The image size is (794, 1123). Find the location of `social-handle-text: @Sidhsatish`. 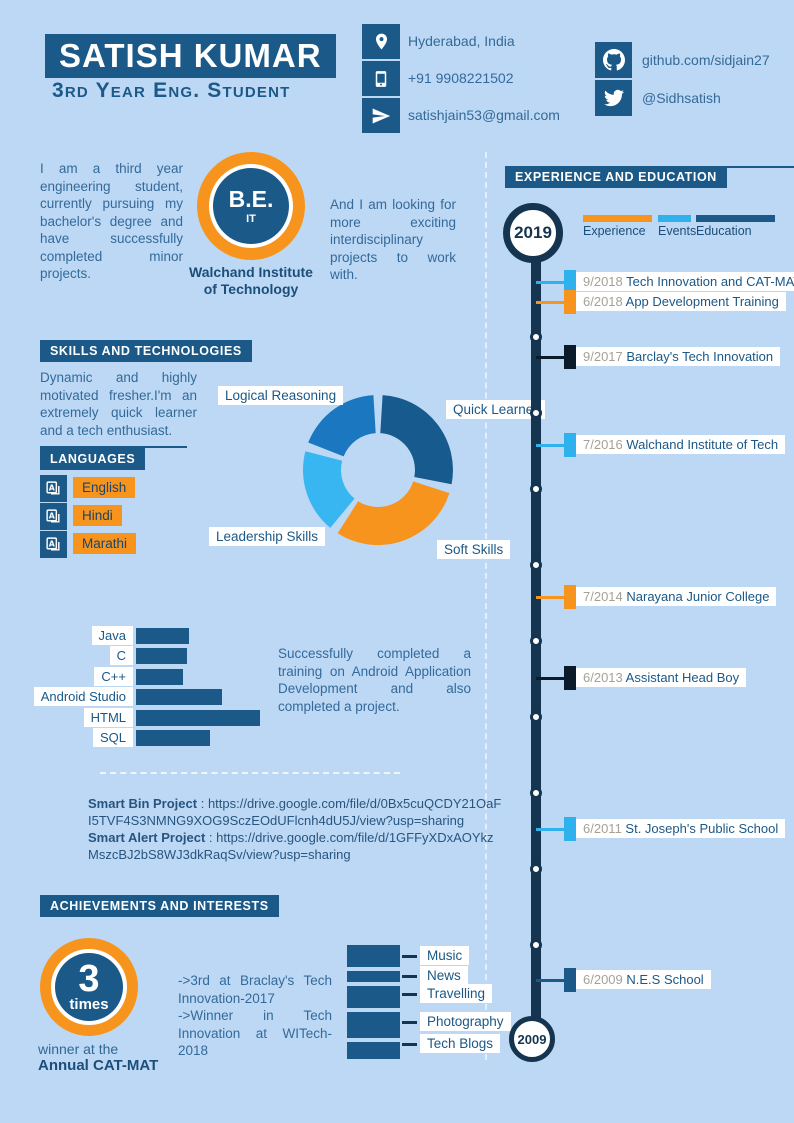

social-handle-text: @Sidhsatish is located at coordinates (681, 98).